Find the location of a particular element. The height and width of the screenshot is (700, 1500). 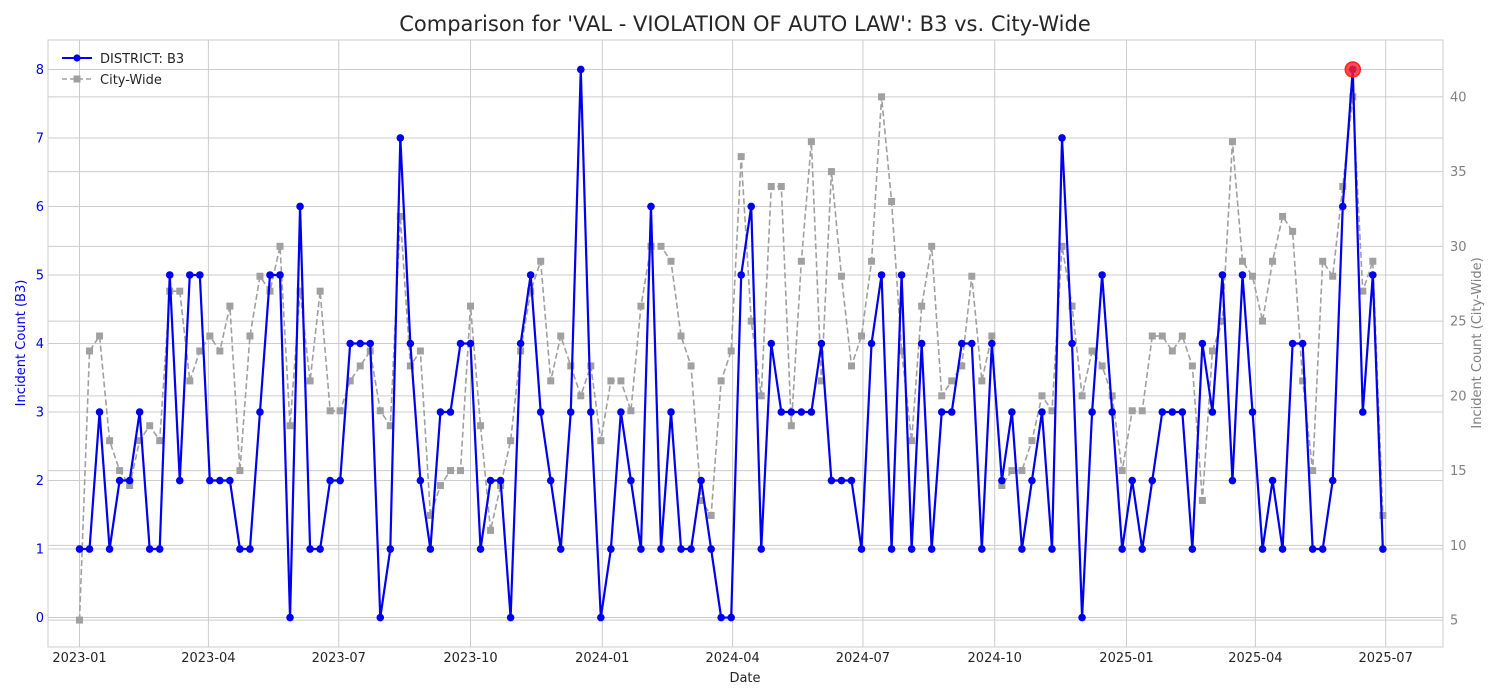

y-left-tick-label-5: 5 is located at coordinates (40, 275).